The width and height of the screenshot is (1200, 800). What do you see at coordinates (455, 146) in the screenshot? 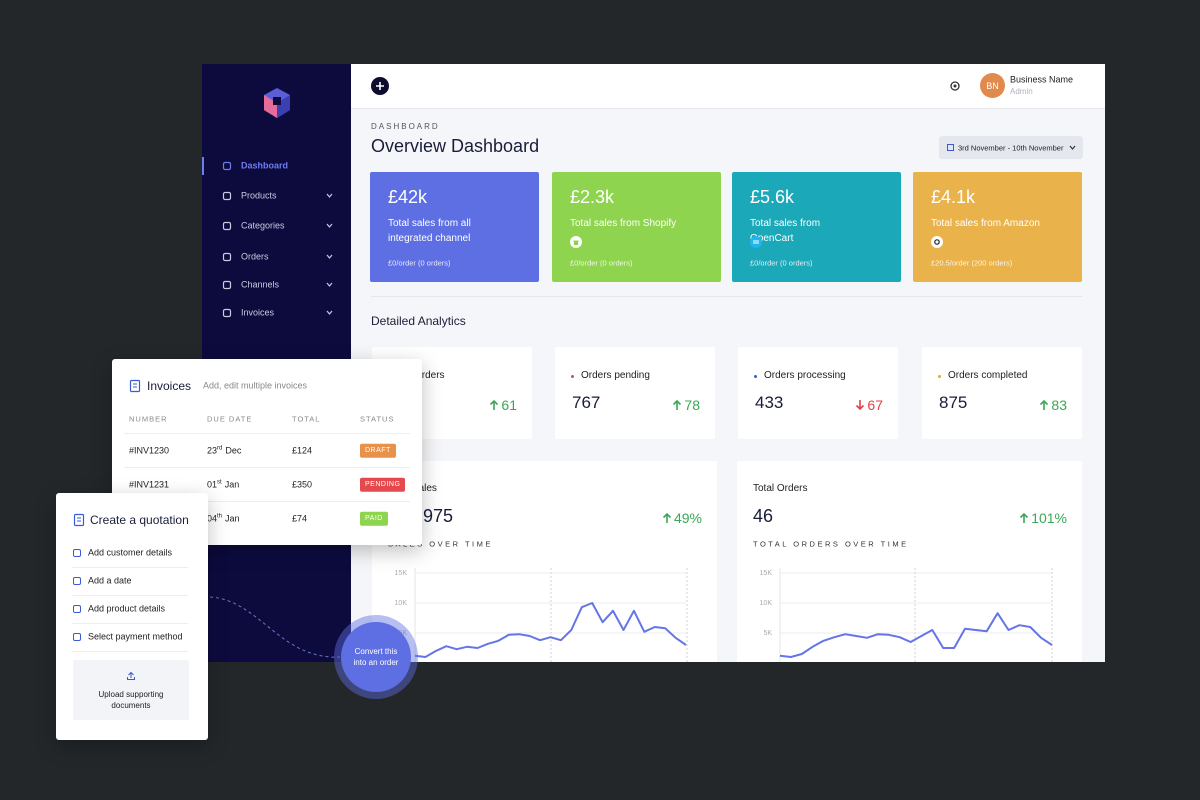
I see `page-title: Overview Dashboard` at bounding box center [455, 146].